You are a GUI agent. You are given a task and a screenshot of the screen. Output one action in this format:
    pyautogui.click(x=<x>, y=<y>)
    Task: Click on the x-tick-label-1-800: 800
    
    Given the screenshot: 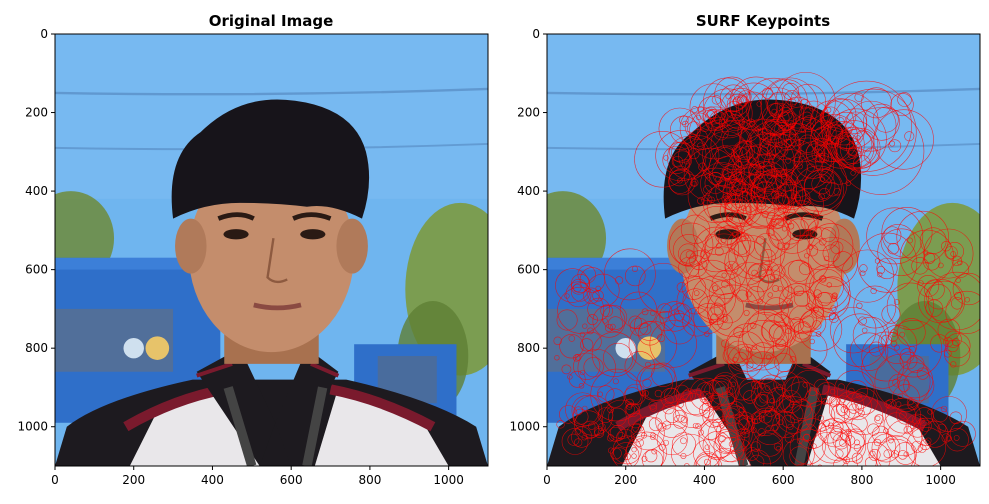 What is the action you would take?
    pyautogui.click(x=369, y=480)
    